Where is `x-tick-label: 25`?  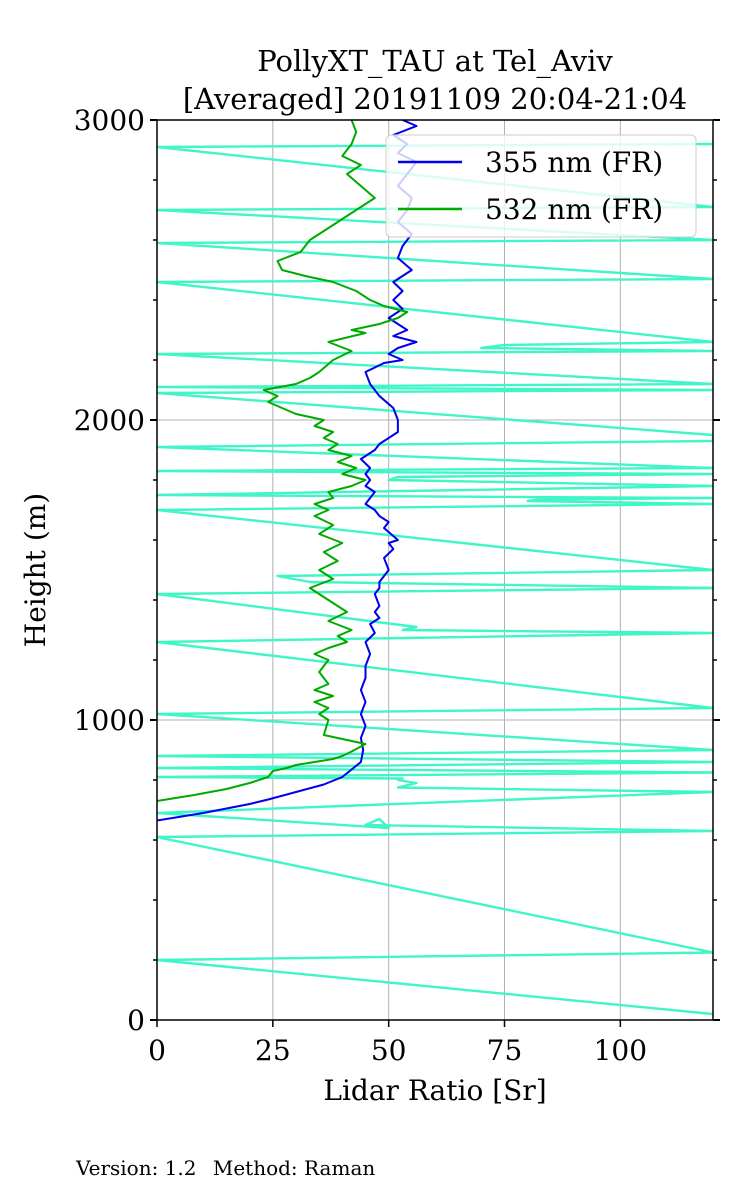
x-tick-label: 25 is located at coordinates (273, 1050).